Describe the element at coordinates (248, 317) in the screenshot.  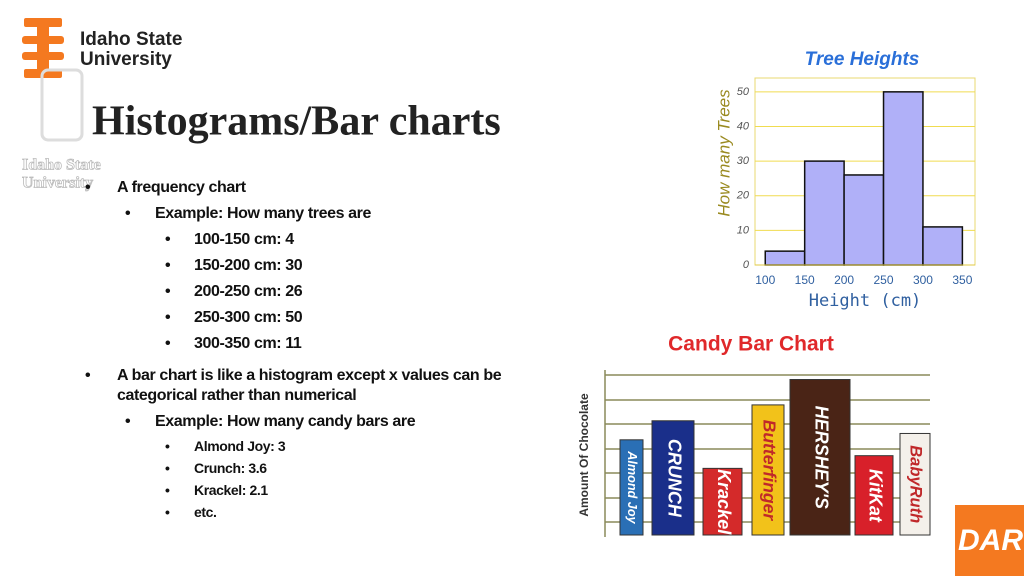
I see `bullet-text: 250-300 cm: 50` at that location.